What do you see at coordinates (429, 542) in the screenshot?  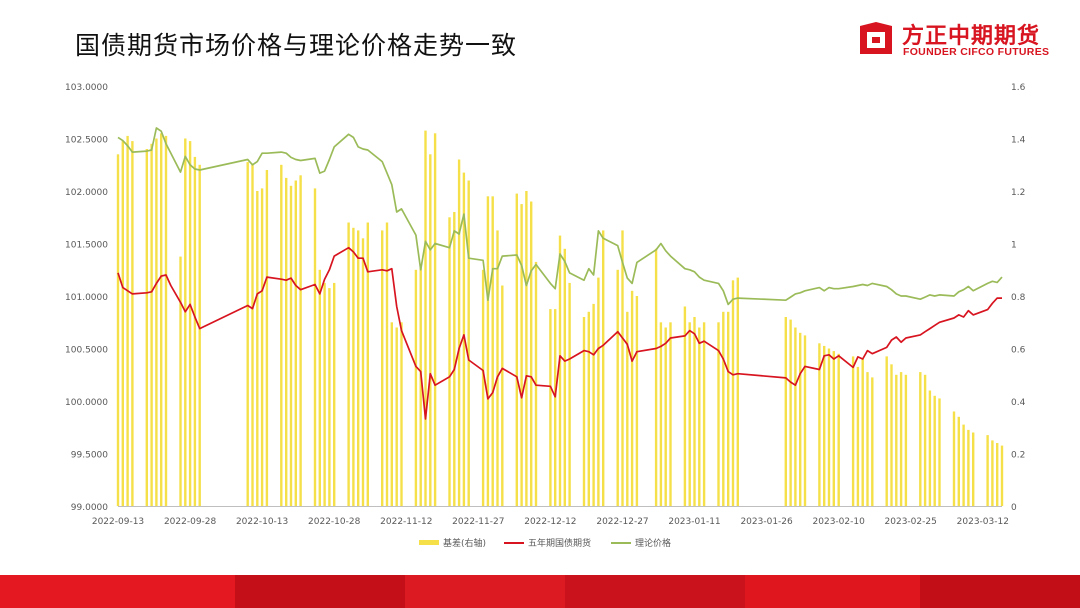 I see `legend-swatch-basis` at bounding box center [429, 542].